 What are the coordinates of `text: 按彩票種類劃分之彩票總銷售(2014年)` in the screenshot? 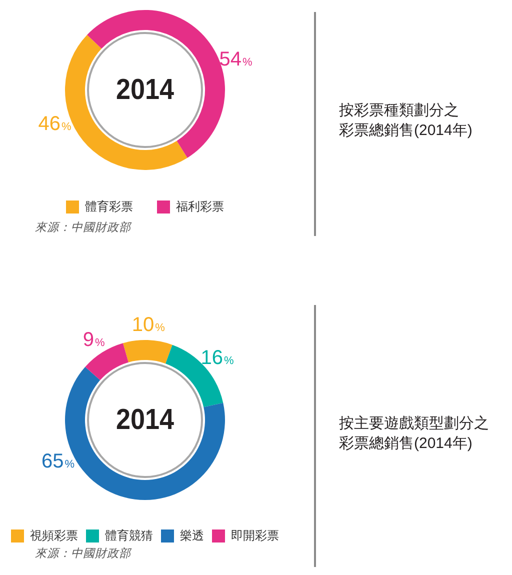 It's located at (405, 121).